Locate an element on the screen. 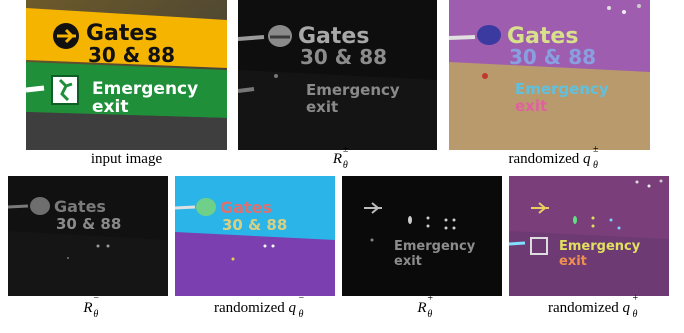  sign-text-emergency: Emergency is located at coordinates (145, 89).